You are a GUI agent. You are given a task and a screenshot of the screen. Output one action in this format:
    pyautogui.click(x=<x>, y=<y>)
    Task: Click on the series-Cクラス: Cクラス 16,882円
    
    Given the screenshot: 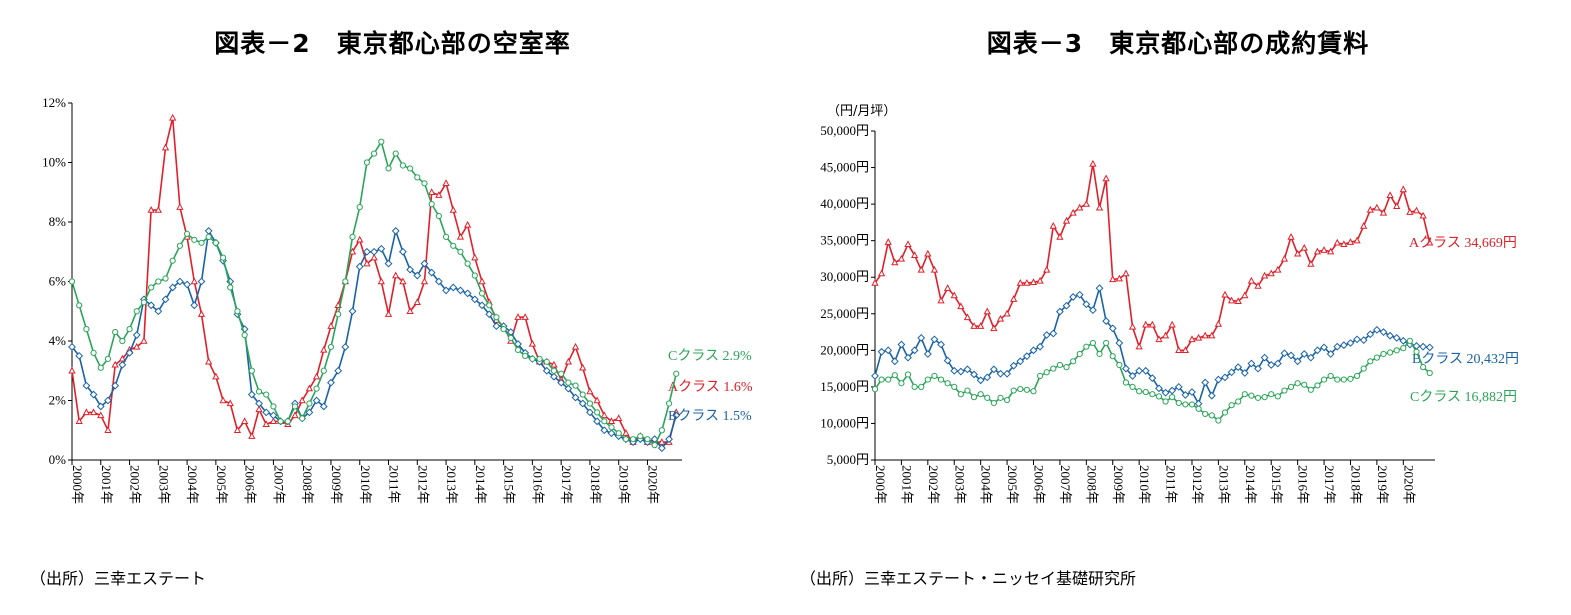 What is the action you would take?
    pyautogui.click(x=1194, y=380)
    